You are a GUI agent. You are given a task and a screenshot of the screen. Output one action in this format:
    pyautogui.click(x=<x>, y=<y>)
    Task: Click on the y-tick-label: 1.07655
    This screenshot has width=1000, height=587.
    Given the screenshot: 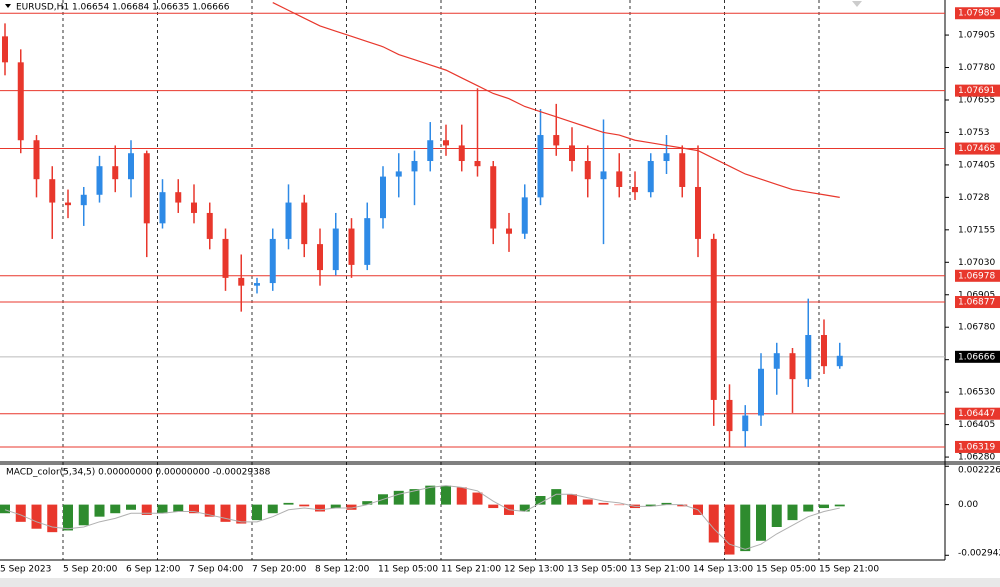 What is the action you would take?
    pyautogui.click(x=976, y=100)
    